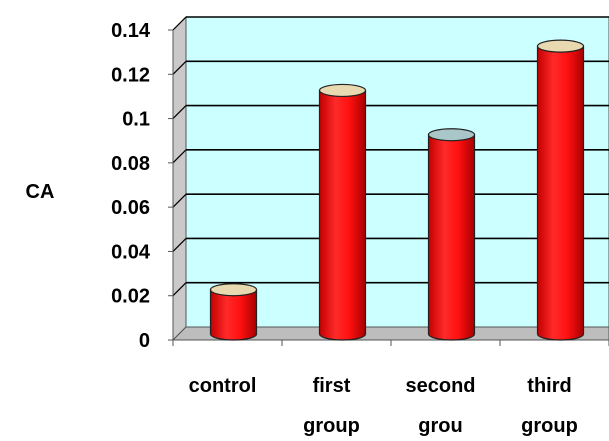  What do you see at coordinates (130, 164) in the screenshot?
I see `y-tick-label: 0.08` at bounding box center [130, 164].